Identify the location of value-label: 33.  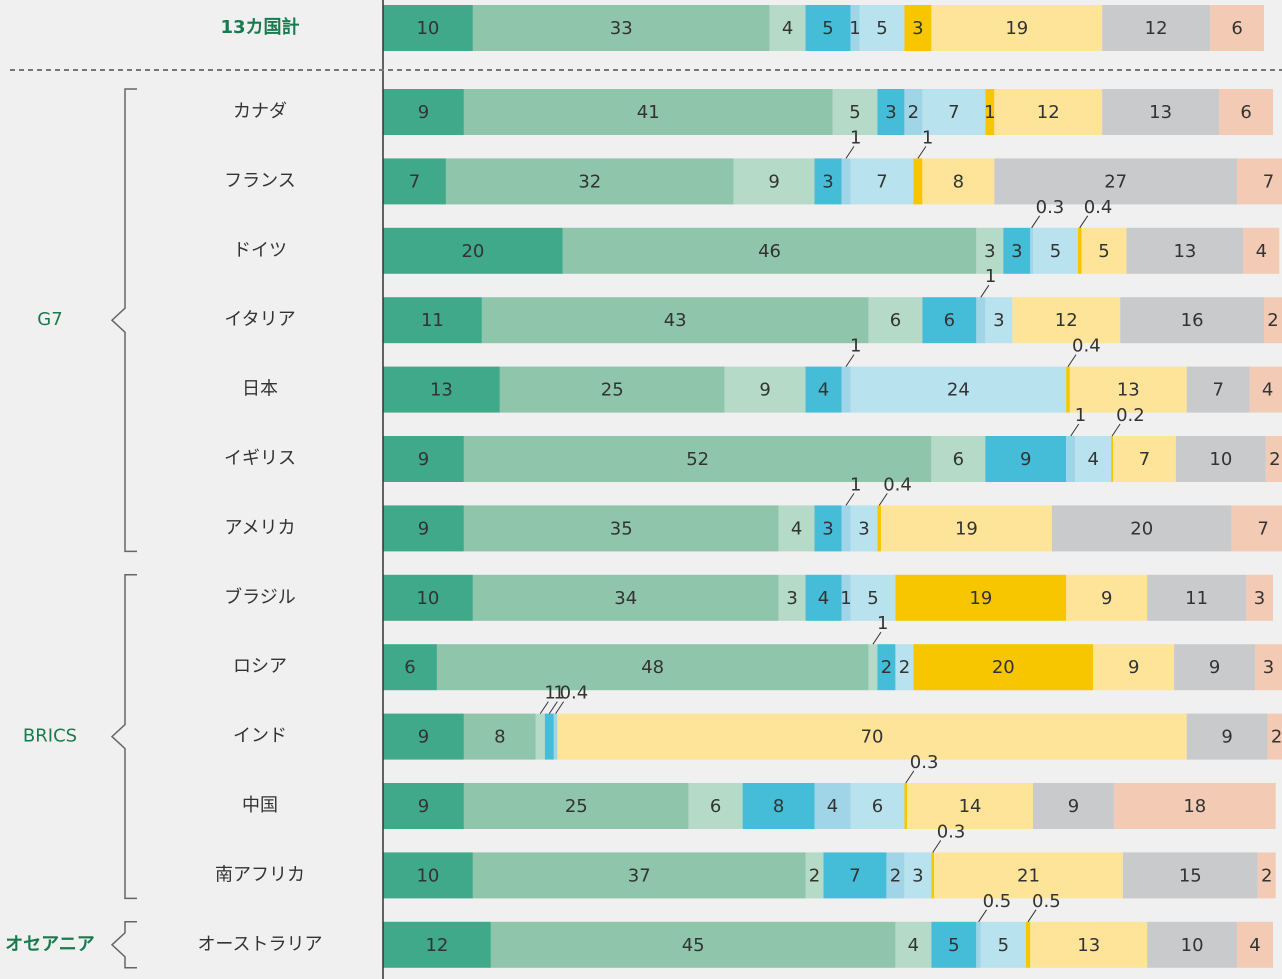
(621, 28).